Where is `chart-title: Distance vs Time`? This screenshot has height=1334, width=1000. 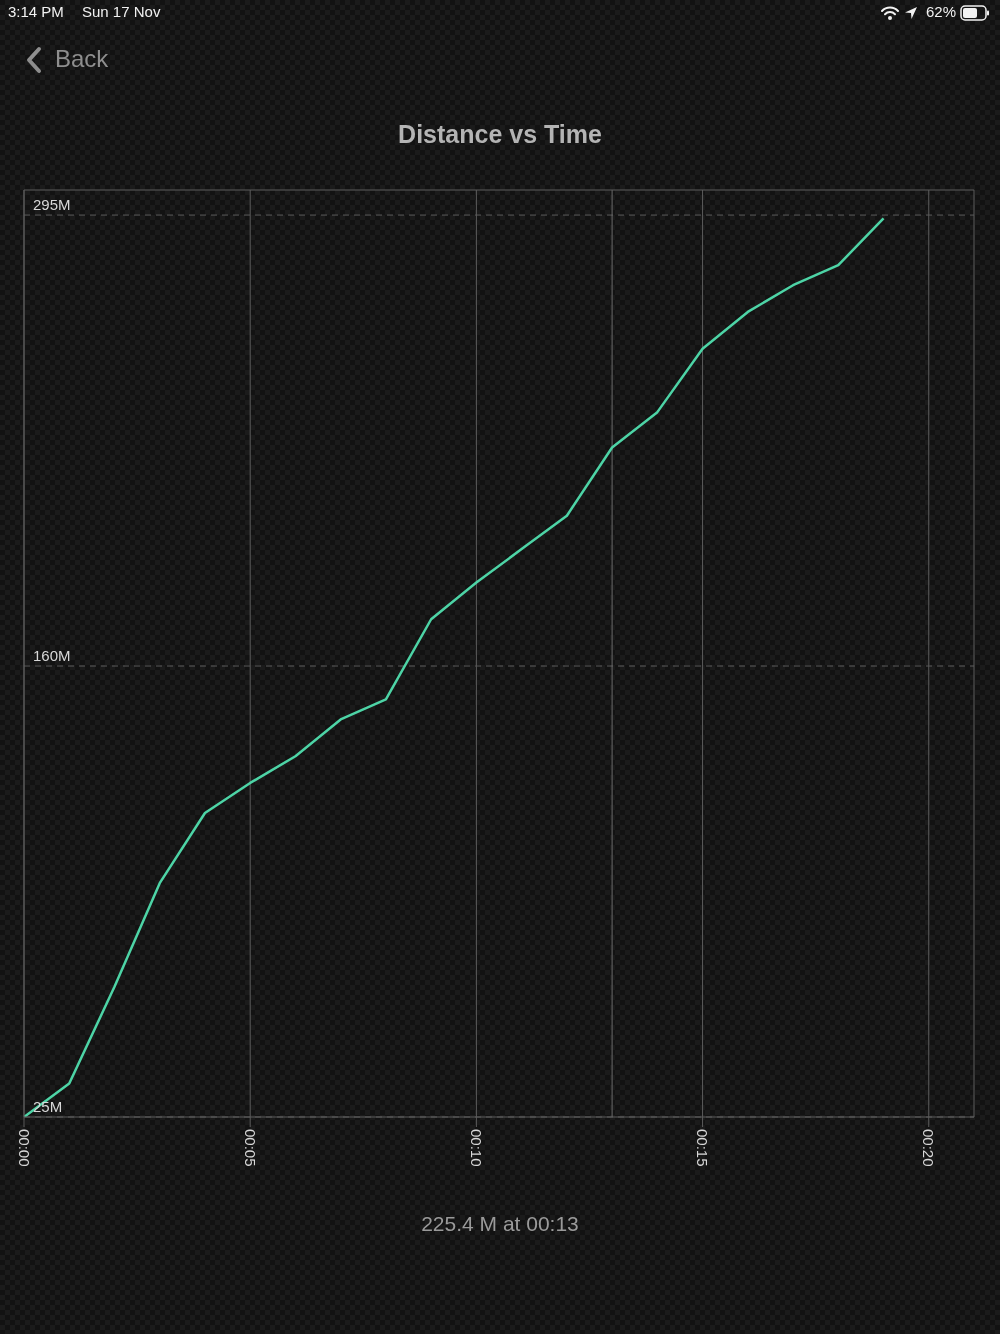
chart-title: Distance vs Time is located at coordinates (500, 134).